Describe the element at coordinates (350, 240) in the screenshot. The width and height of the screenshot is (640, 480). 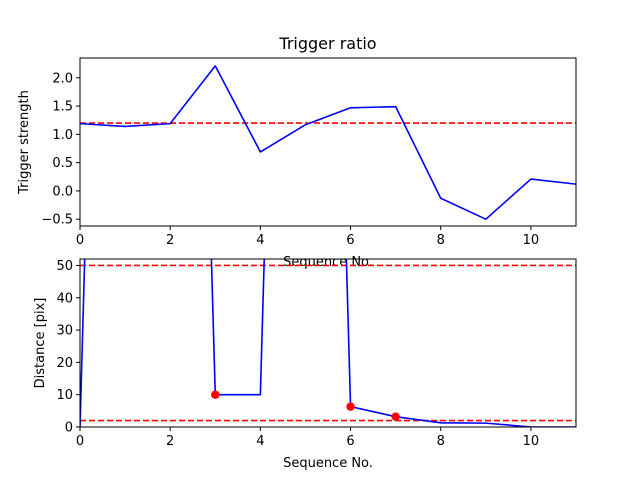
I see `top-chart-x-tick-label-3: 6` at that location.